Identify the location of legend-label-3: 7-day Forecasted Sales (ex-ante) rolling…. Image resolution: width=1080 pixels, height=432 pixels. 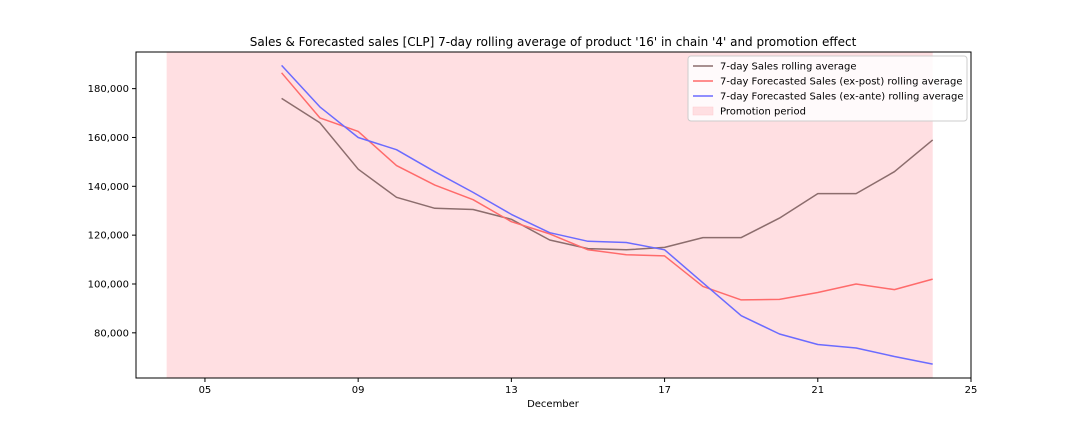
(842, 97).